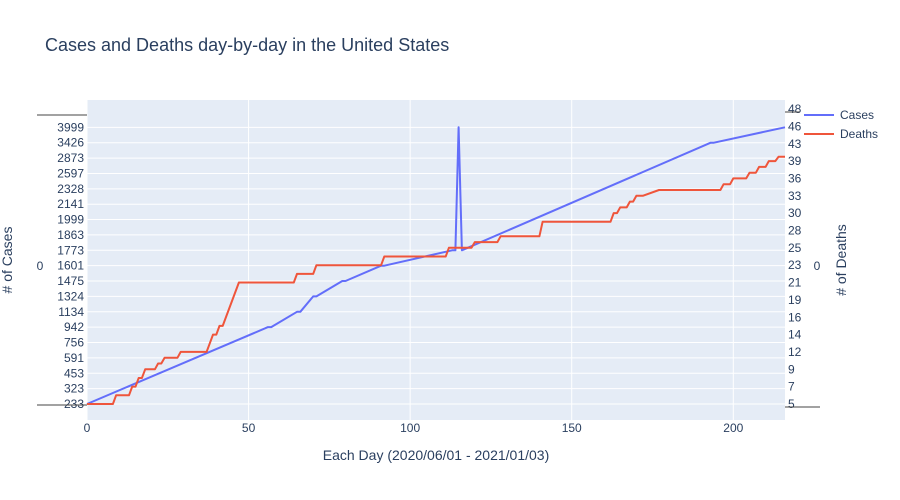 The height and width of the screenshot is (500, 900). What do you see at coordinates (795, 126) in the screenshot?
I see `right-tick-label: 46` at bounding box center [795, 126].